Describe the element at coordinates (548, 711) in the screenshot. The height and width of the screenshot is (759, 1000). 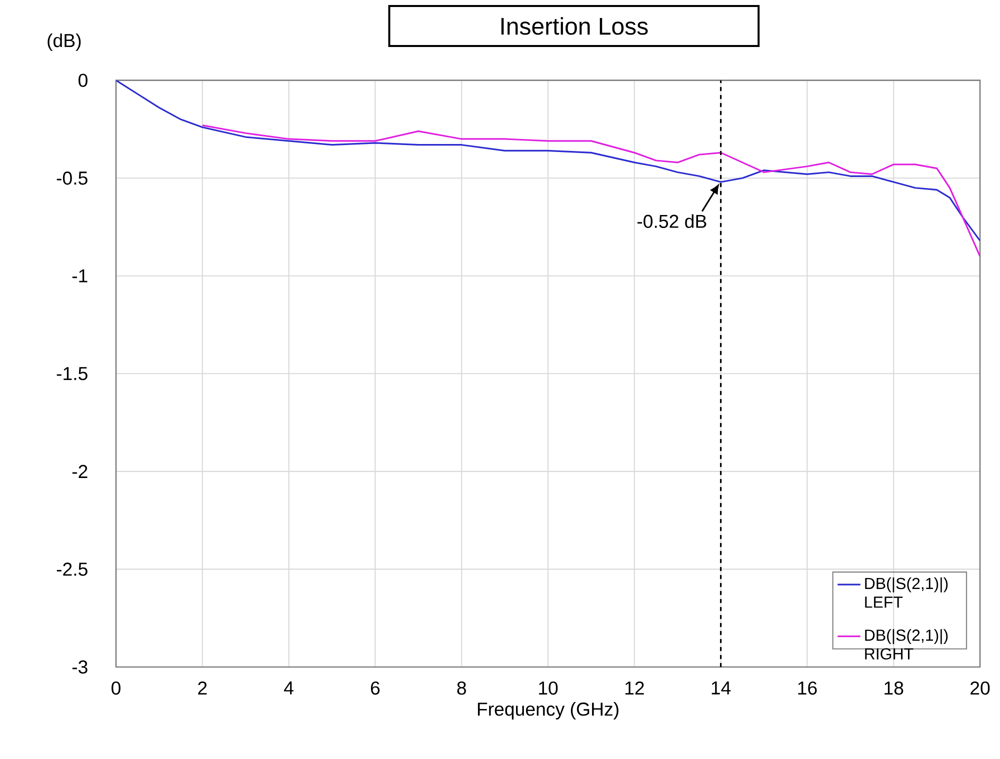
I see `x-axis-title: Frequency (GHz)` at that location.